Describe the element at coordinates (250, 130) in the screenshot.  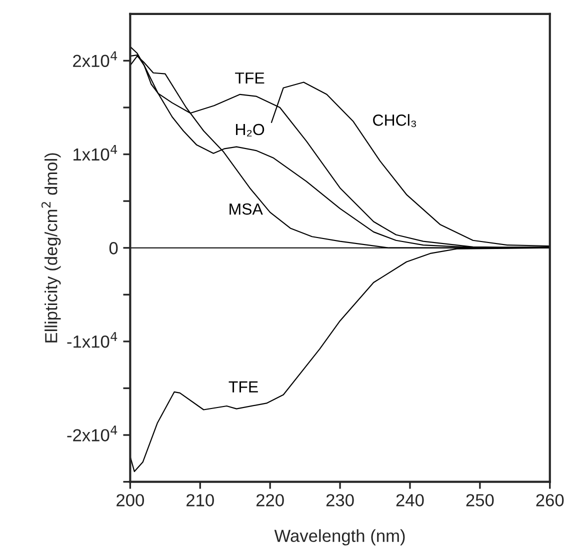
I see `series-label: H₂O` at that location.